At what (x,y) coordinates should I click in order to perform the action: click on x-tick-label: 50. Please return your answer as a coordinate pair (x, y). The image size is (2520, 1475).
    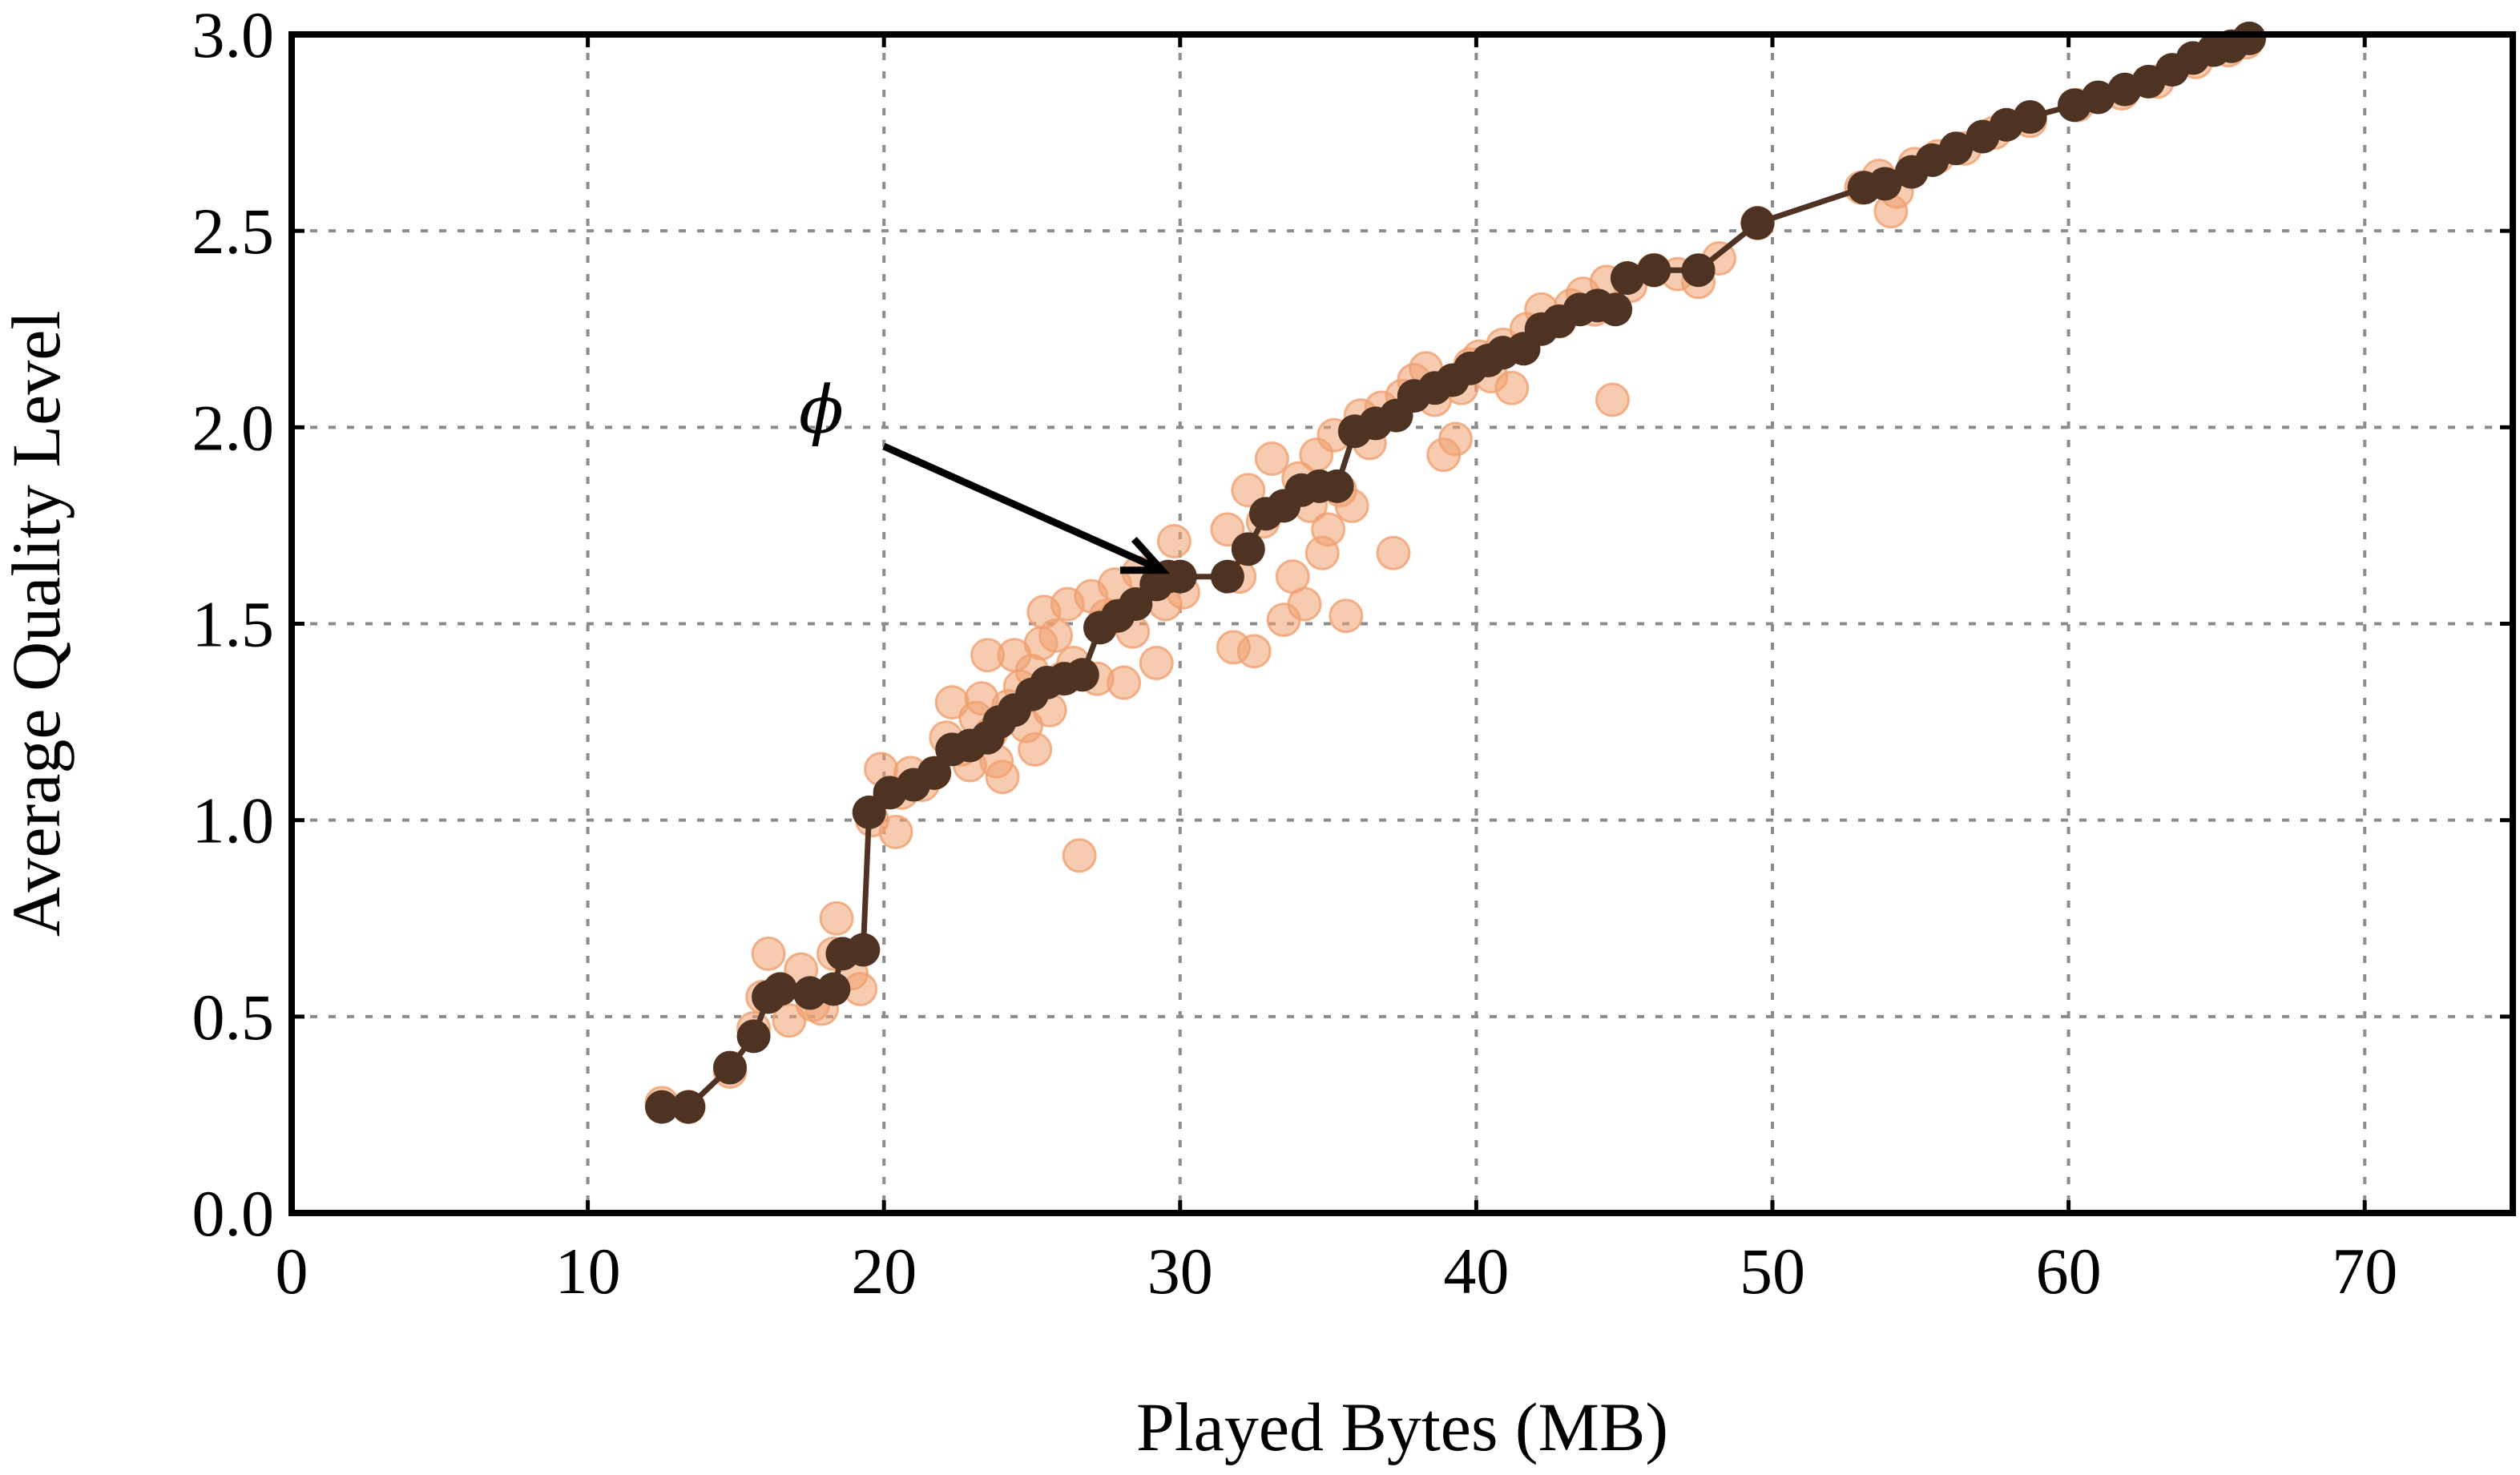
    Looking at the image, I should click on (1772, 1272).